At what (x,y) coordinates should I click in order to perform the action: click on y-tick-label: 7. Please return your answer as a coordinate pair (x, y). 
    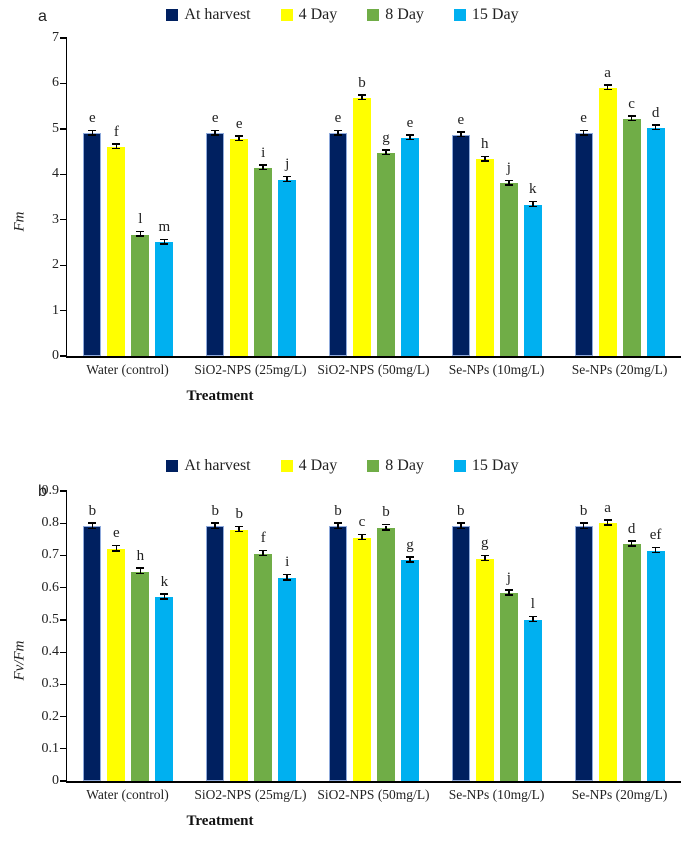
    Looking at the image, I should click on (55, 37).